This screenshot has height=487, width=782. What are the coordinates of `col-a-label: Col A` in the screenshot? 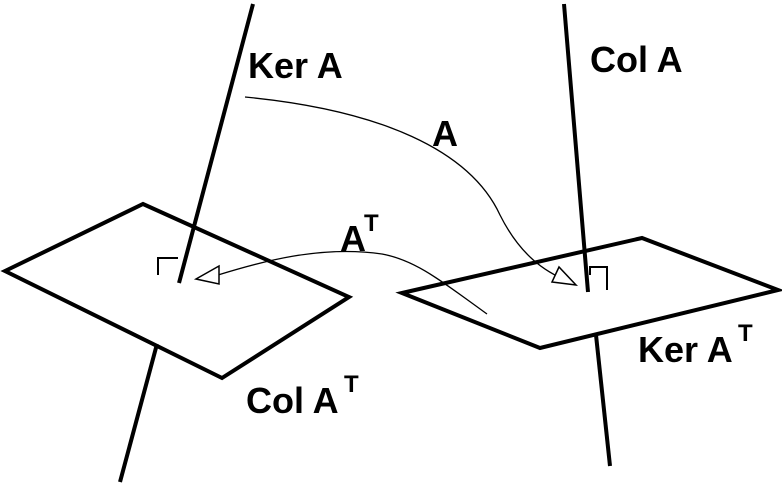 It's located at (636, 59).